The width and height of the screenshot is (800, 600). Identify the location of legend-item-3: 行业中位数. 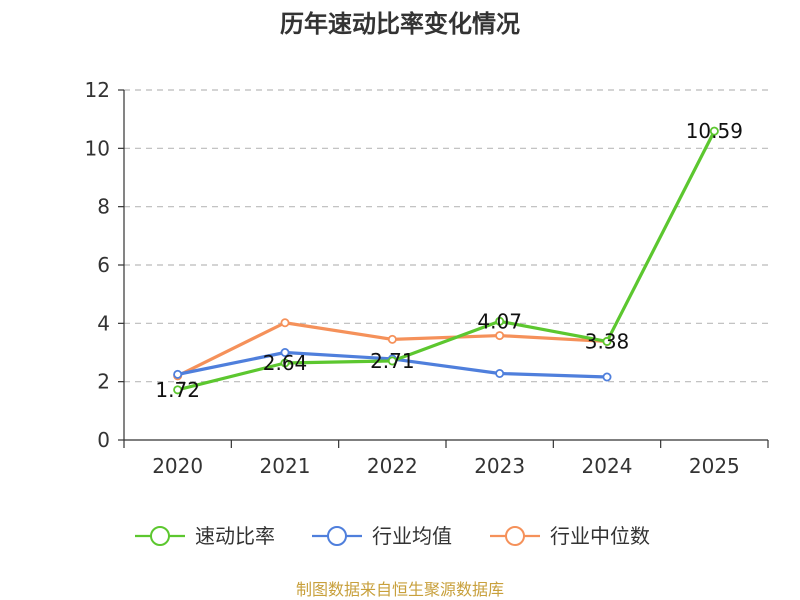
(570, 536).